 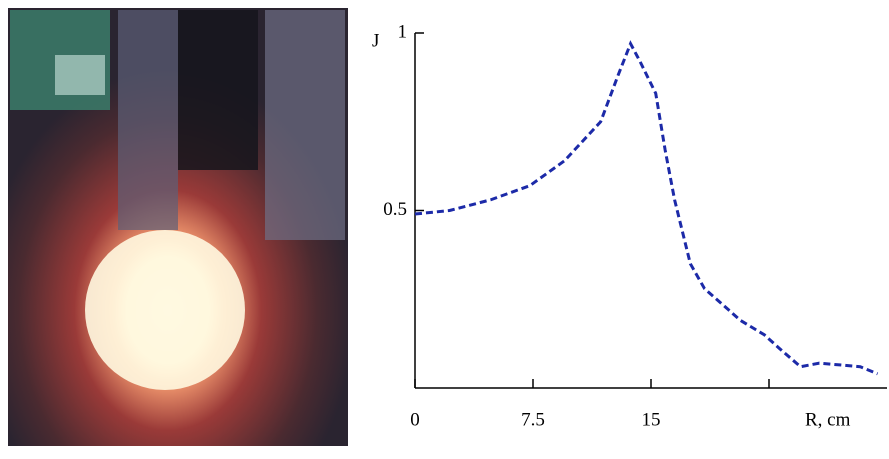 What do you see at coordinates (415, 419) in the screenshot?
I see `x-tick-label: 0` at bounding box center [415, 419].